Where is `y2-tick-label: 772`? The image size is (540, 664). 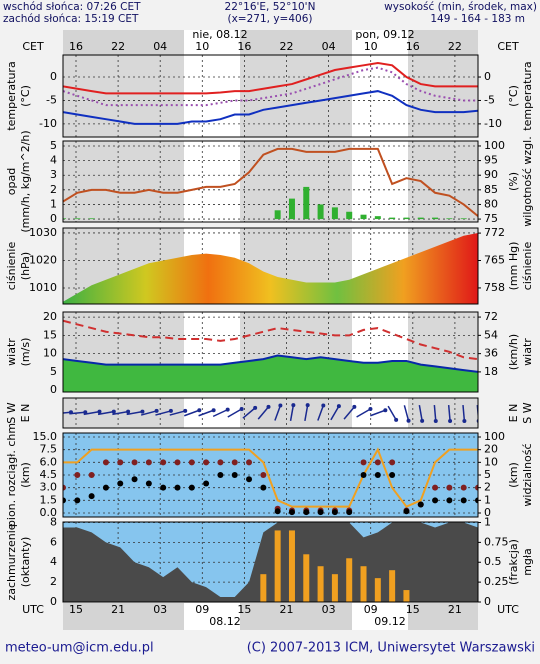
y2-tick-label: 772 is located at coordinates (494, 232).